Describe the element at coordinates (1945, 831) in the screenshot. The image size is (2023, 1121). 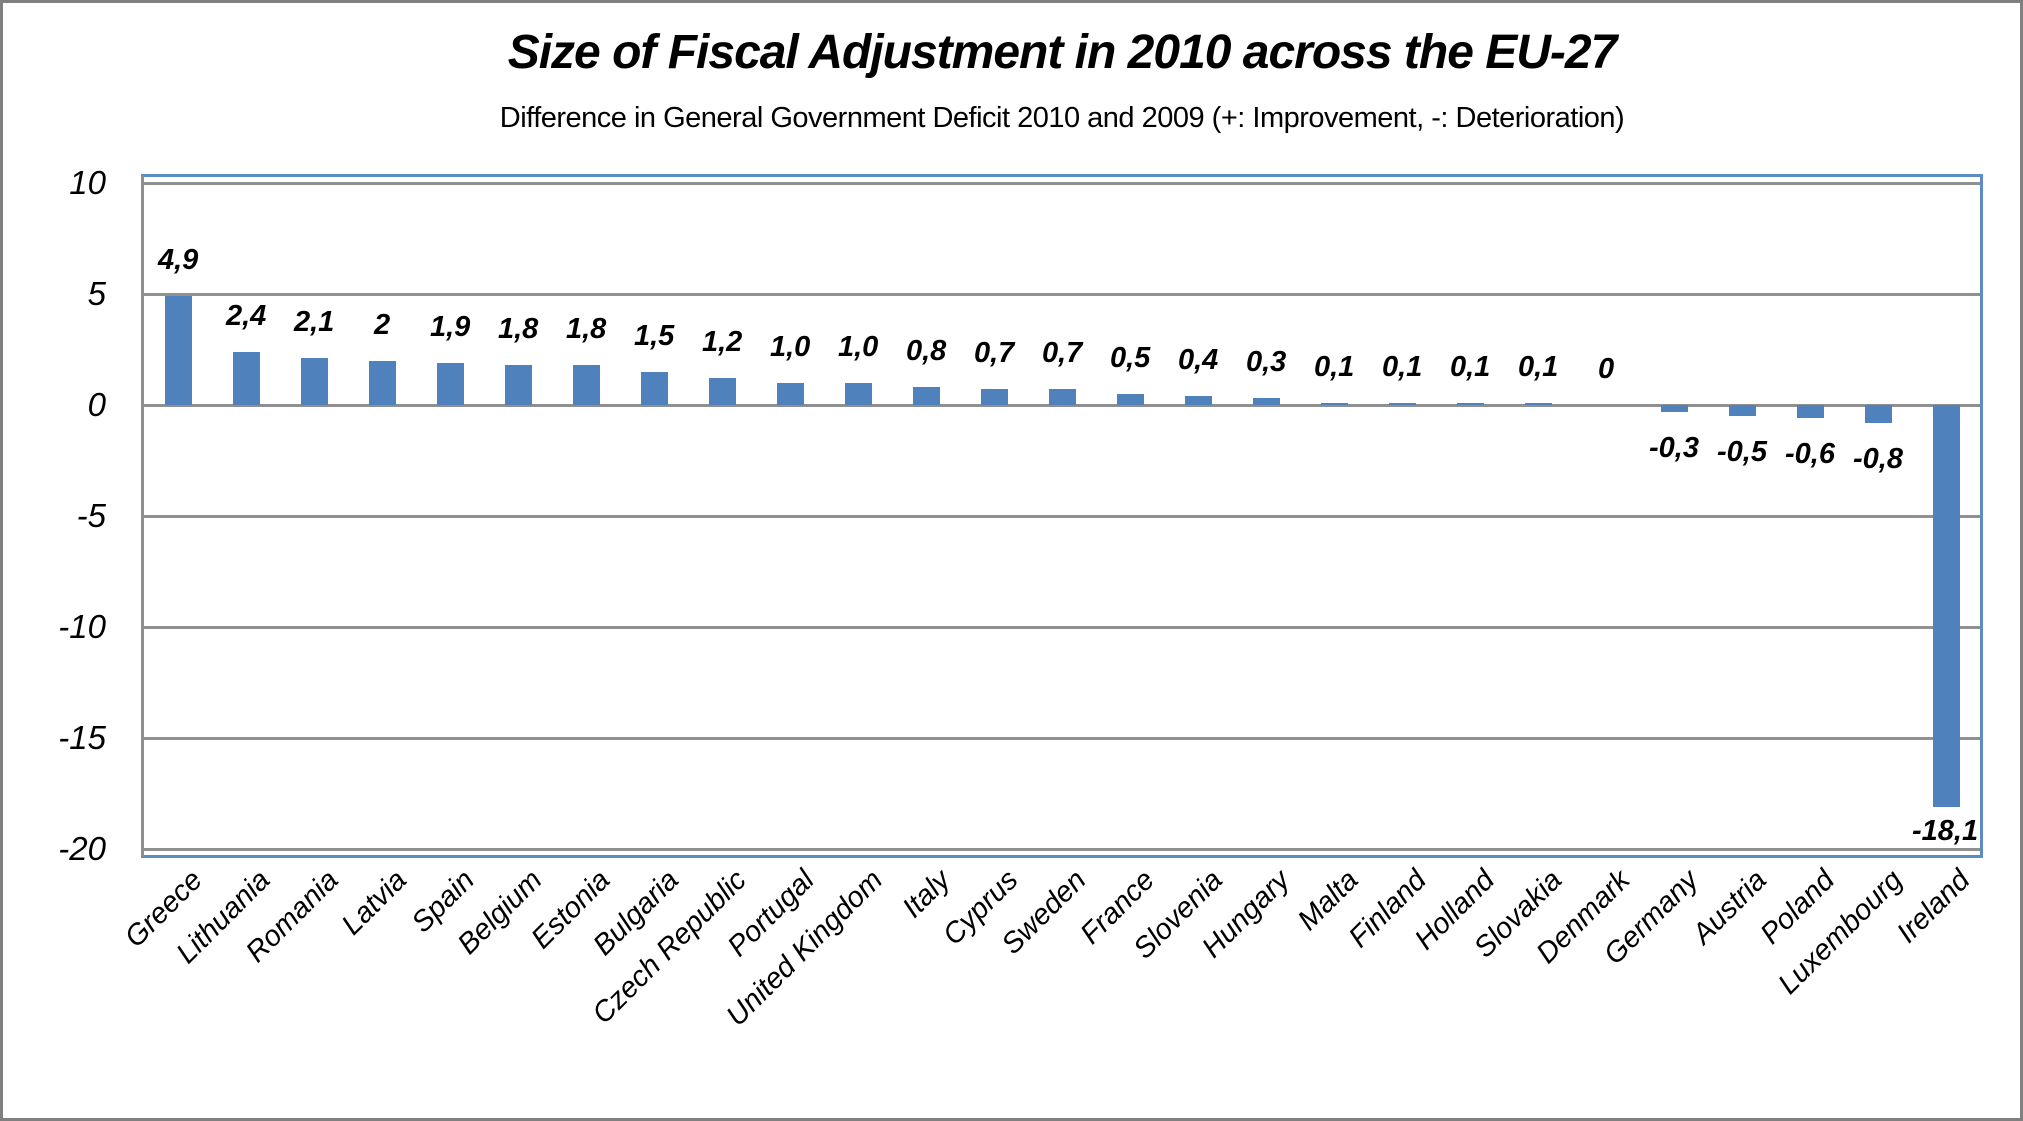
I see `value-label: -18,1` at that location.